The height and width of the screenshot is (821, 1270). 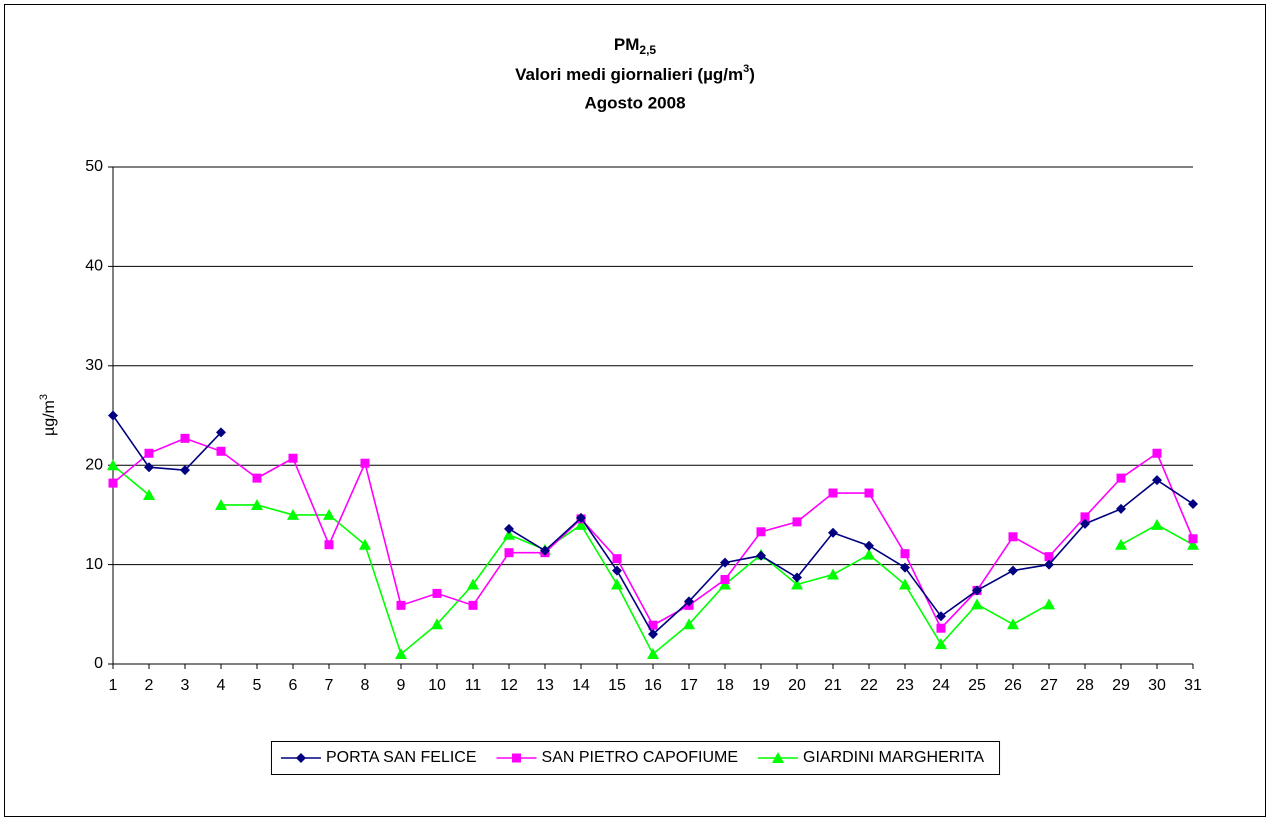 I want to click on y-tick-label: 30, so click(x=94, y=365).